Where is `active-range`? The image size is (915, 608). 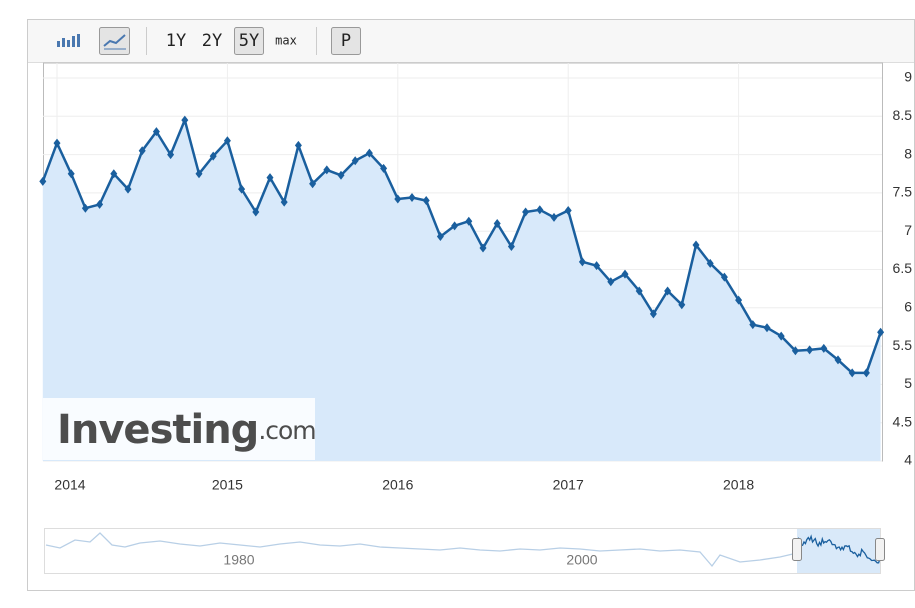 active-range is located at coordinates (249, 41).